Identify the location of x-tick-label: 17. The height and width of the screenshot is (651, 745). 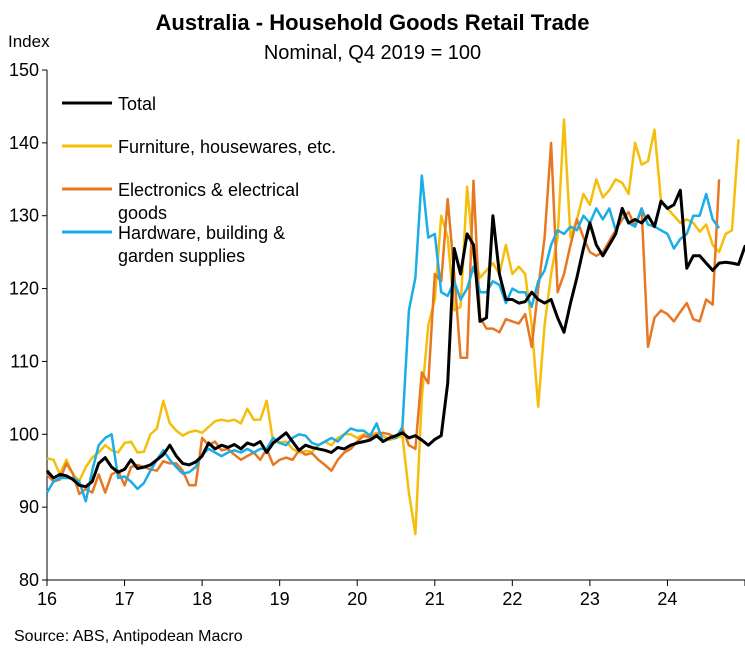
(125, 599).